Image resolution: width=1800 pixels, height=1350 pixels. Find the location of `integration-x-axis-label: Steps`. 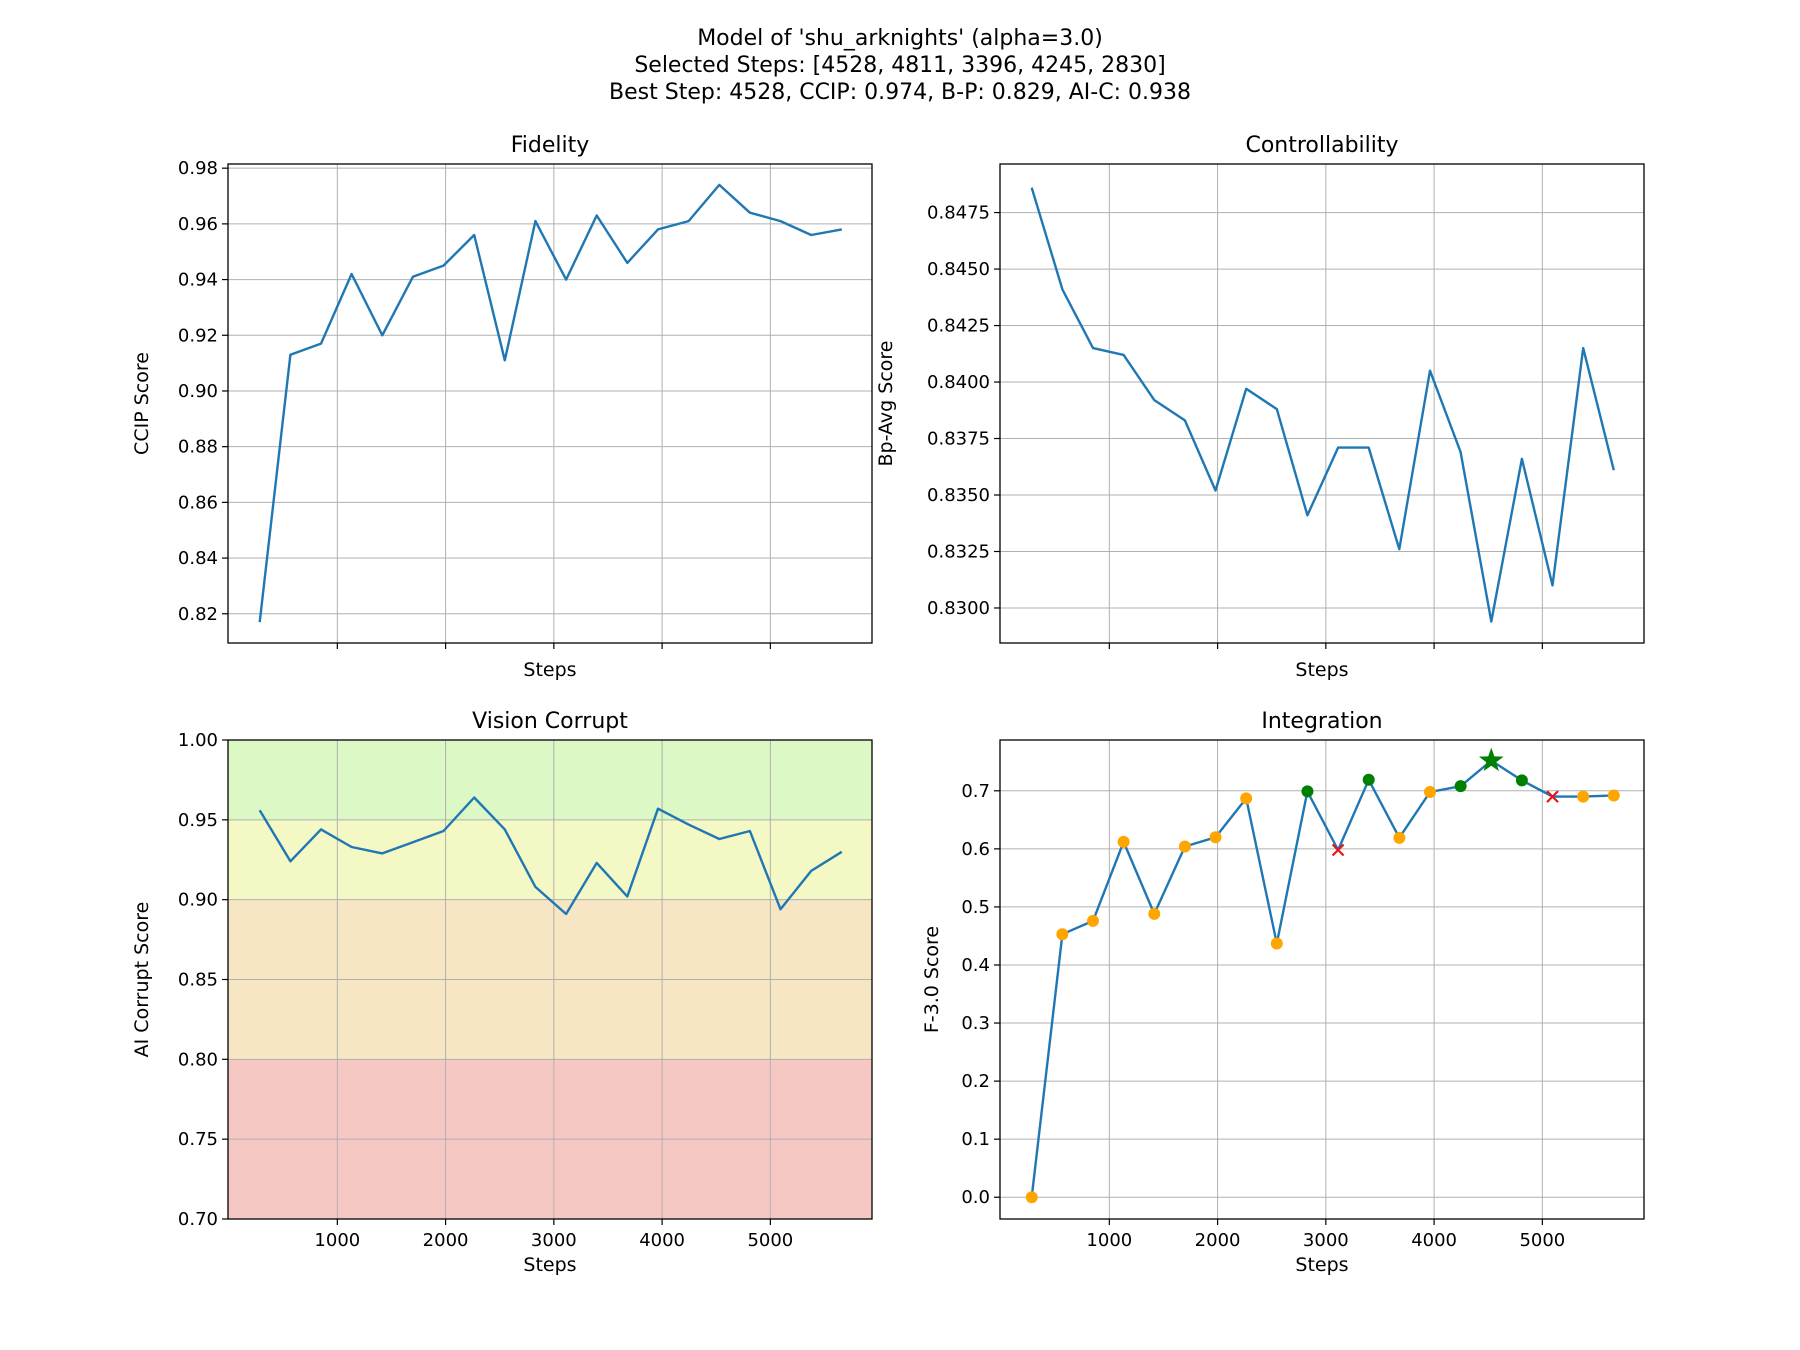

integration-x-axis-label: Steps is located at coordinates (1321, 1265).